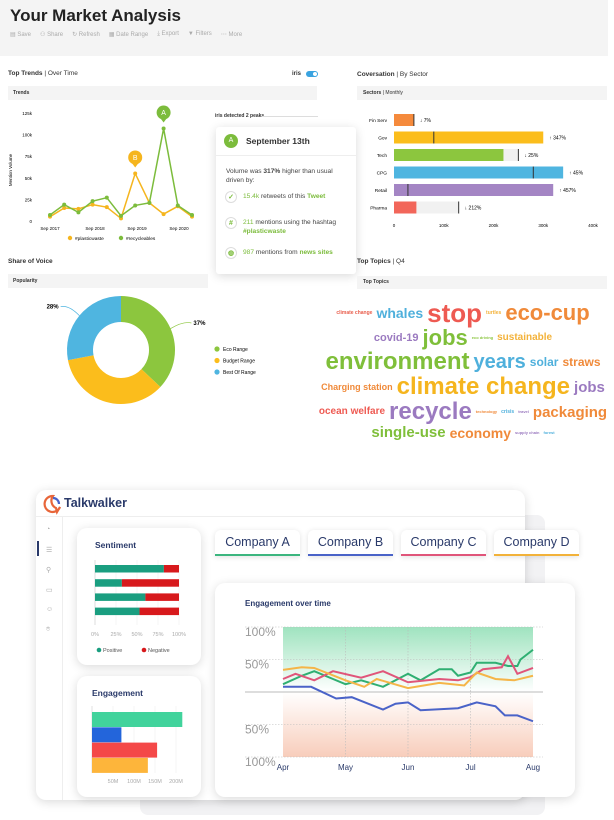 The image size is (614, 820). Describe the element at coordinates (257, 730) in the screenshot. I see `y-tick: 50%` at that location.